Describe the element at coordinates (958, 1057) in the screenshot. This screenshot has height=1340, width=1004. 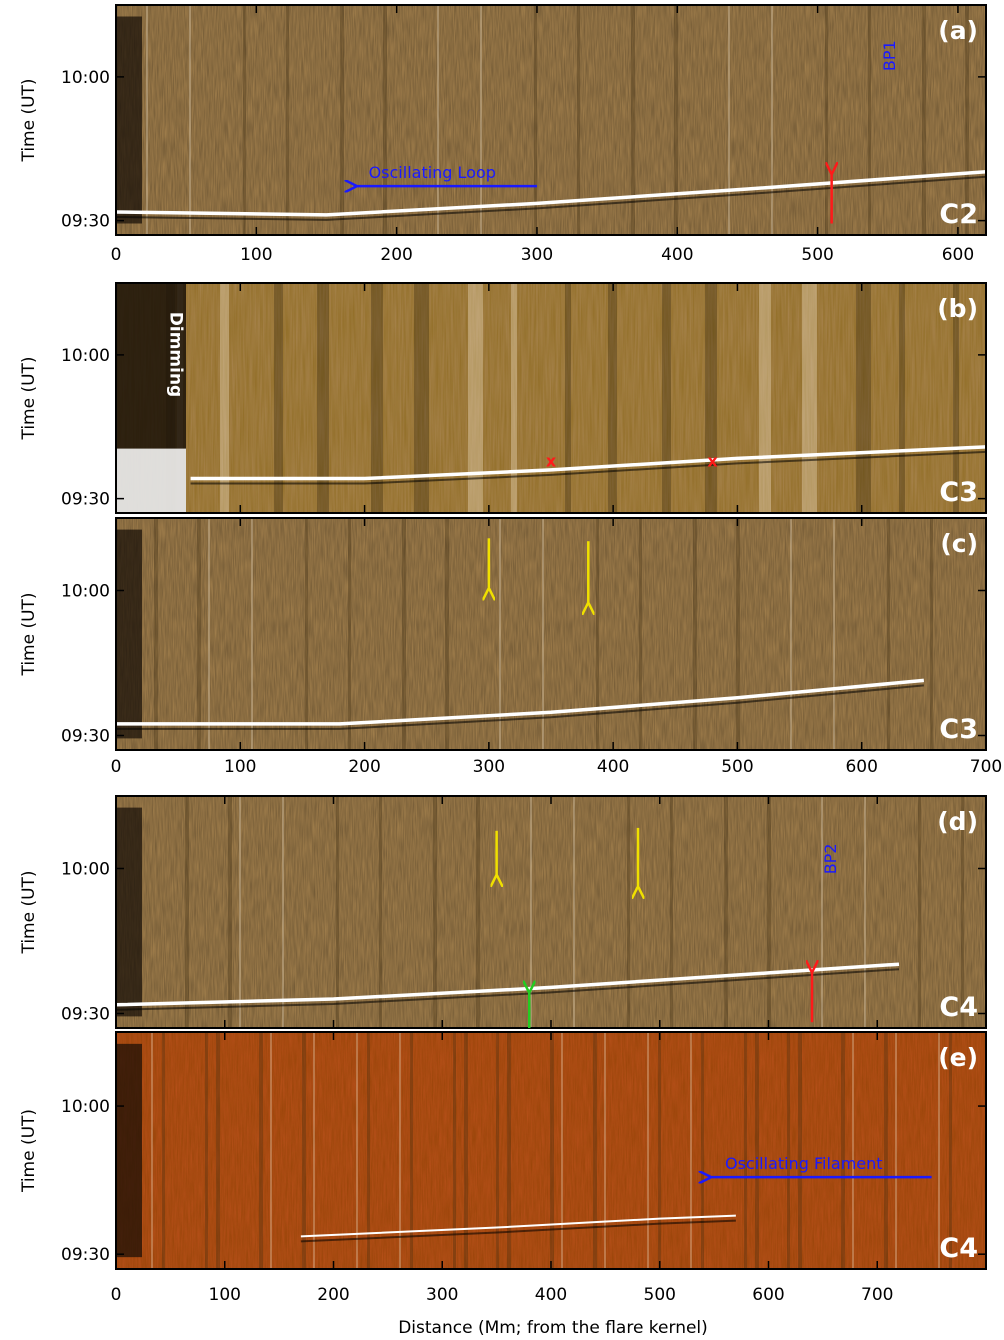
I see `panel-tag: (e)` at that location.